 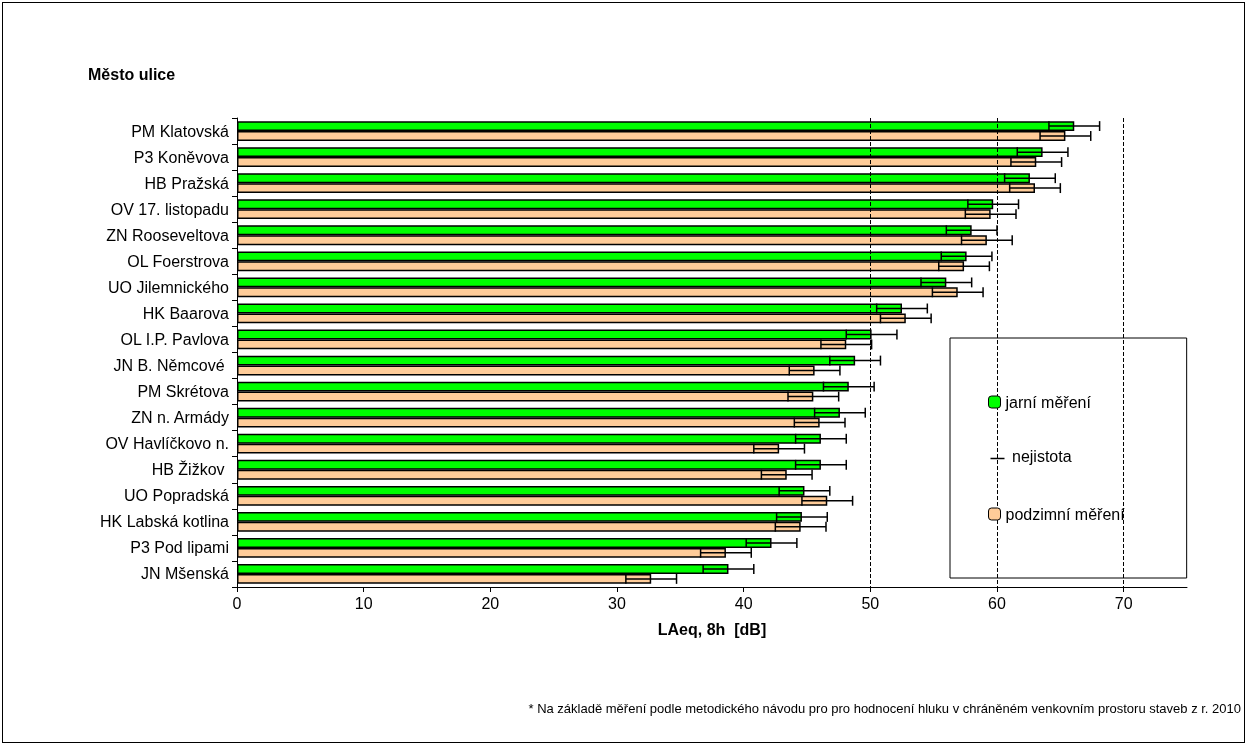 What do you see at coordinates (171, 366) in the screenshot?
I see `y-tick-label: JN B. Němcové` at bounding box center [171, 366].